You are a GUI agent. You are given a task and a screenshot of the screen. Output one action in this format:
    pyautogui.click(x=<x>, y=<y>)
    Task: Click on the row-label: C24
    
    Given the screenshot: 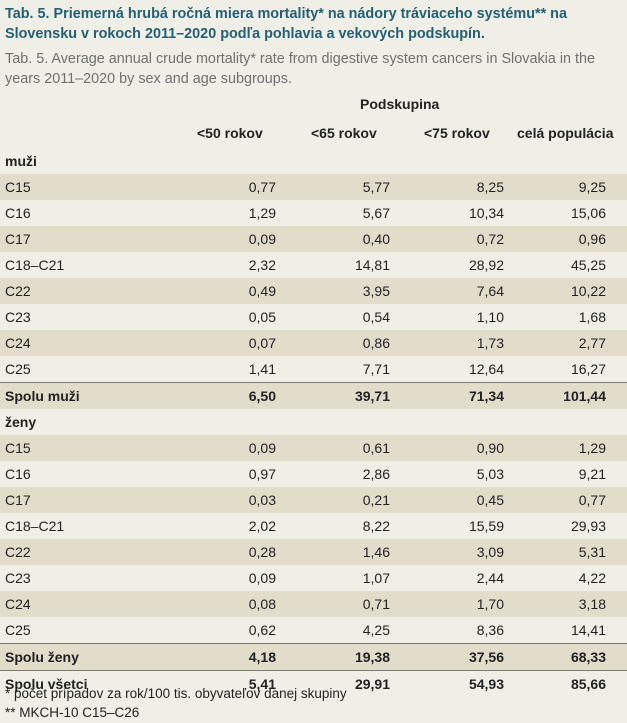 What is the action you would take?
    pyautogui.click(x=80, y=604)
    